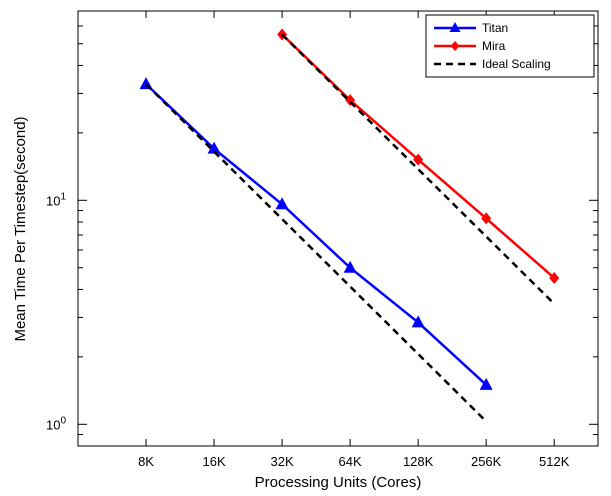 Image resolution: width=611 pixels, height=496 pixels. What do you see at coordinates (338, 482) in the screenshot?
I see `x-axis-label: Processing Units (Cores)` at bounding box center [338, 482].